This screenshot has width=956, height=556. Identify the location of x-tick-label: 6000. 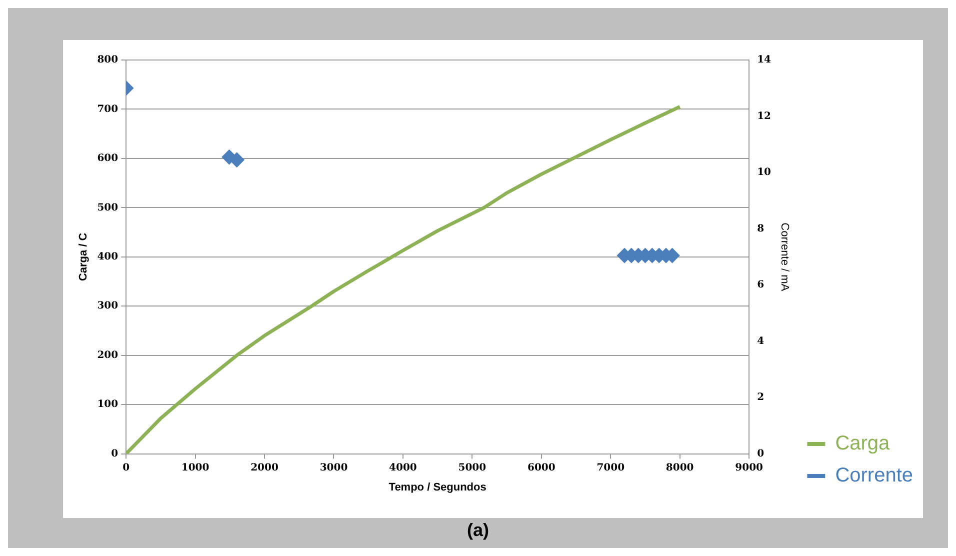
(541, 468).